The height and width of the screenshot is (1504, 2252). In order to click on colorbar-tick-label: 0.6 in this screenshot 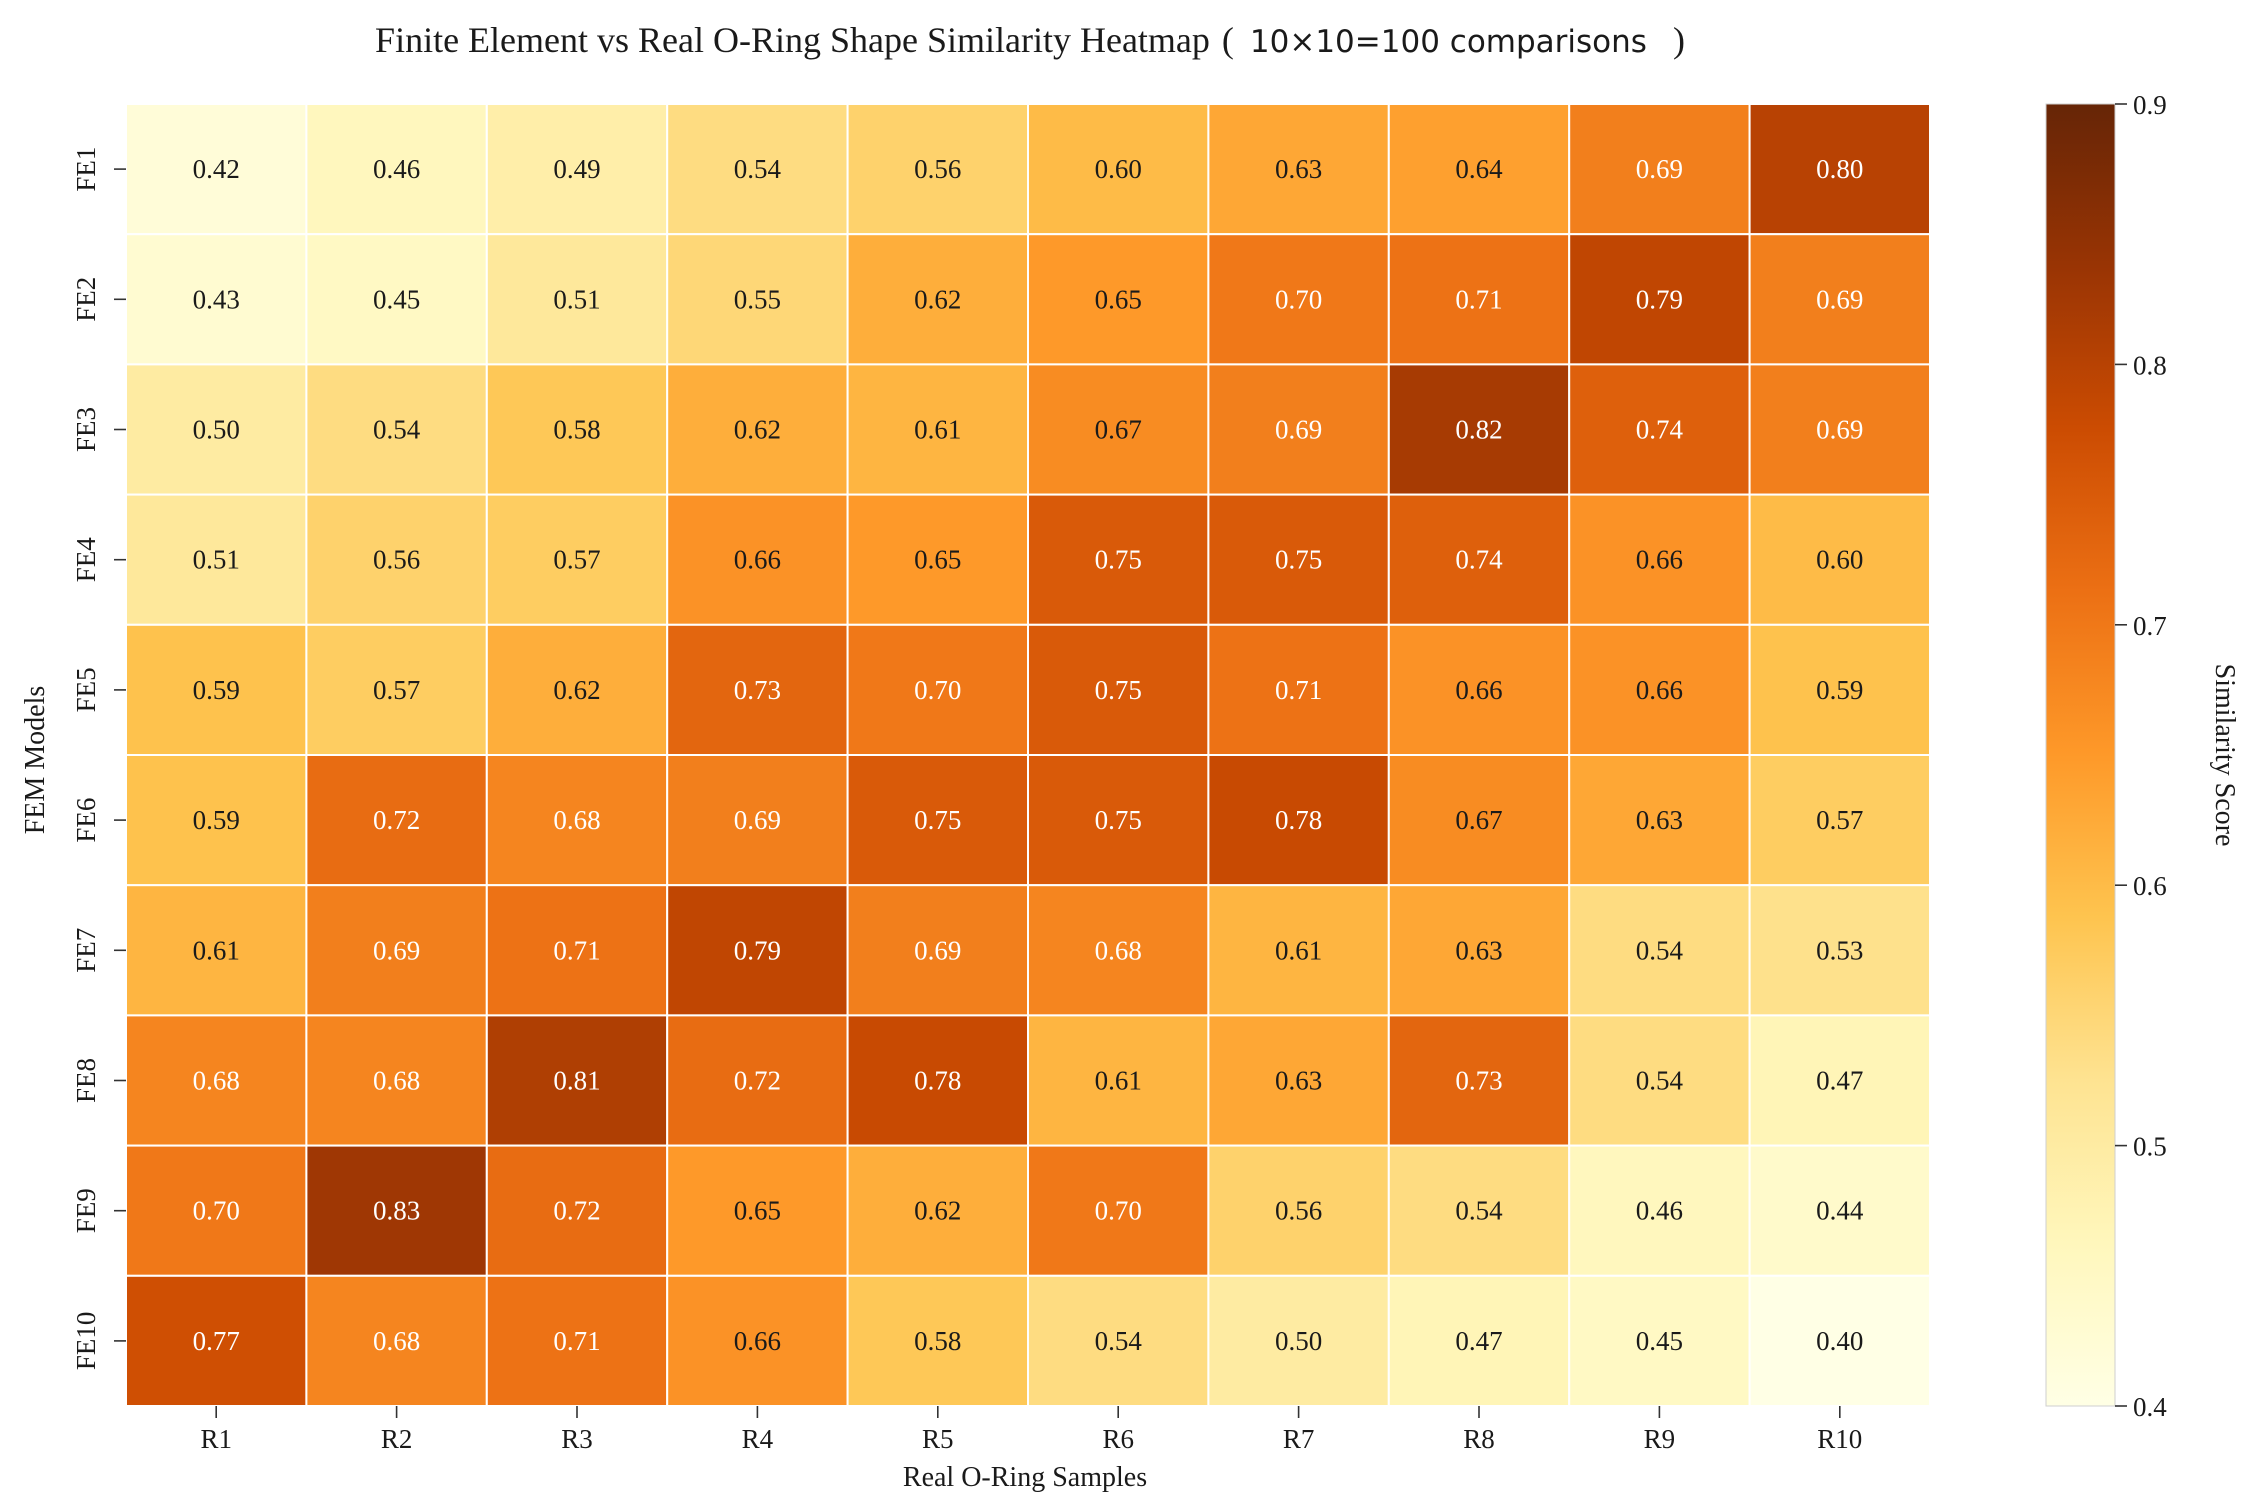, I will do `click(2150, 886)`.